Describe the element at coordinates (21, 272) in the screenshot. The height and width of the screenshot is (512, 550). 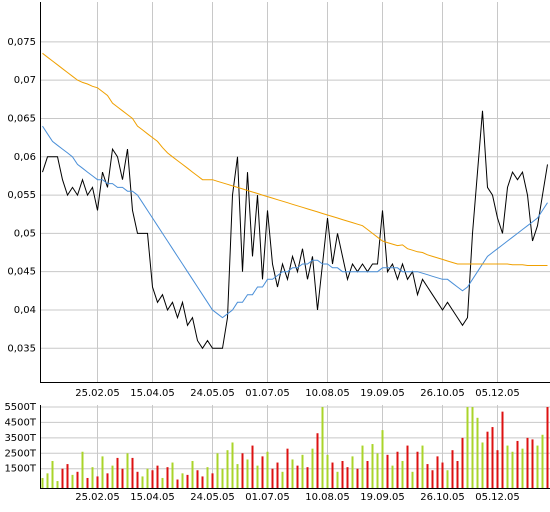
I see `y-tick-label: 0,045` at that location.